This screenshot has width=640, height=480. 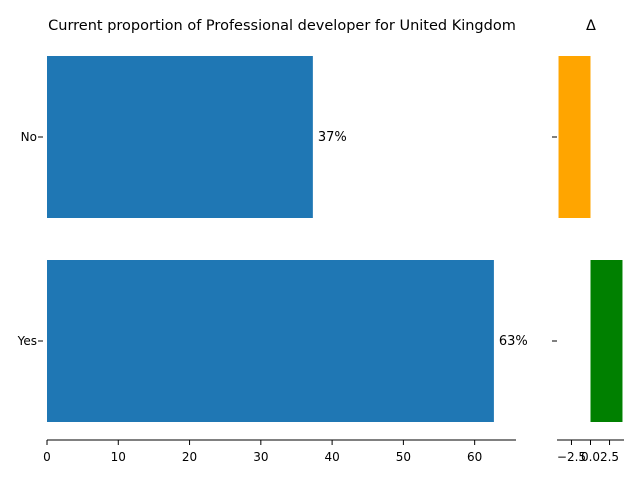 I want to click on delta-bar-no, so click(x=574, y=137).